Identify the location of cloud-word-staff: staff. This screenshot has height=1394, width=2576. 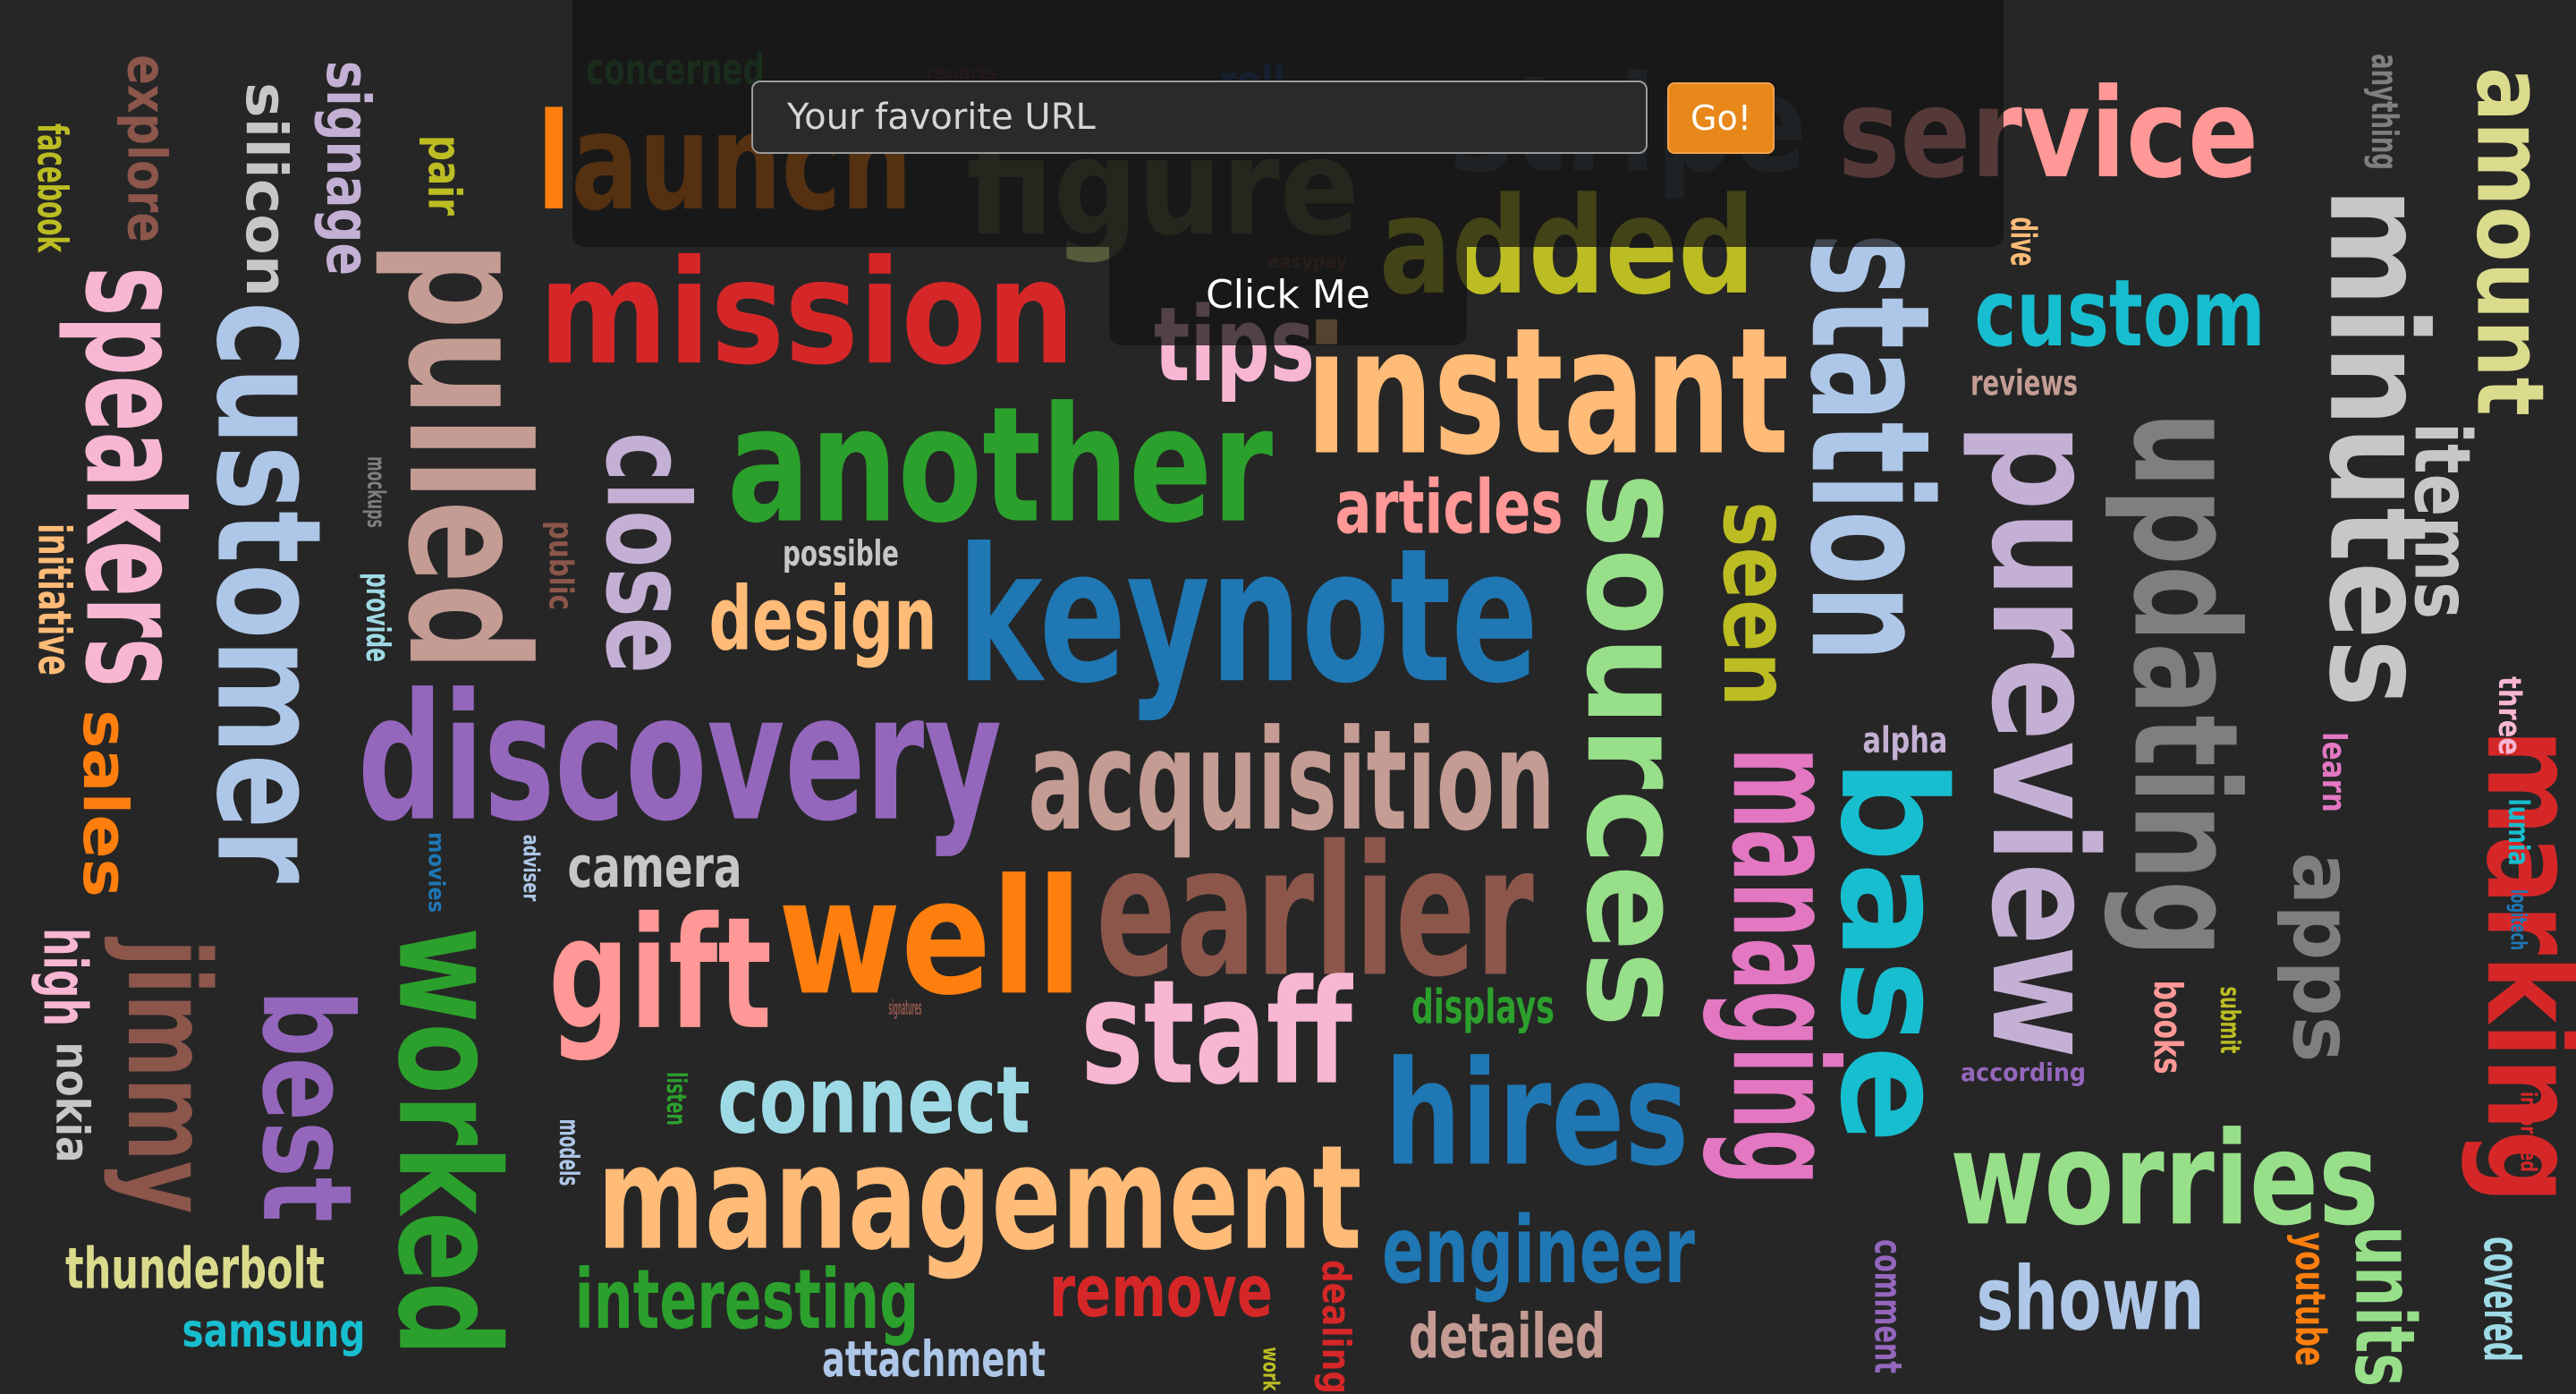
(1216, 1034).